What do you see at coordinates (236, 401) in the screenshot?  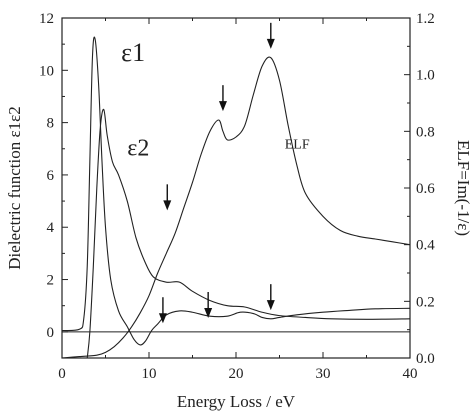 I see `x-axis-title: Energy Loss / eV` at bounding box center [236, 401].